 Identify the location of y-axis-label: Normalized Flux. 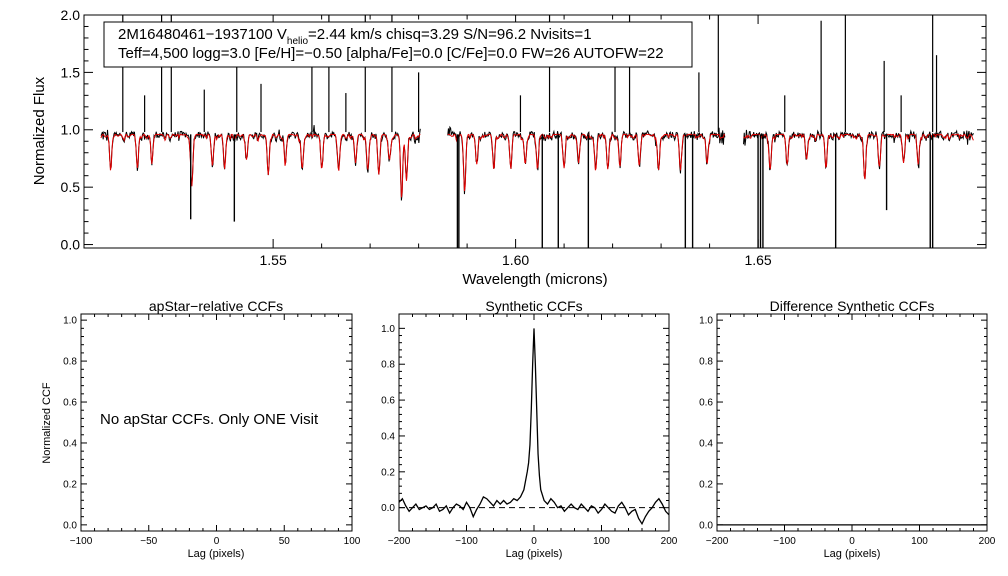
(39, 130).